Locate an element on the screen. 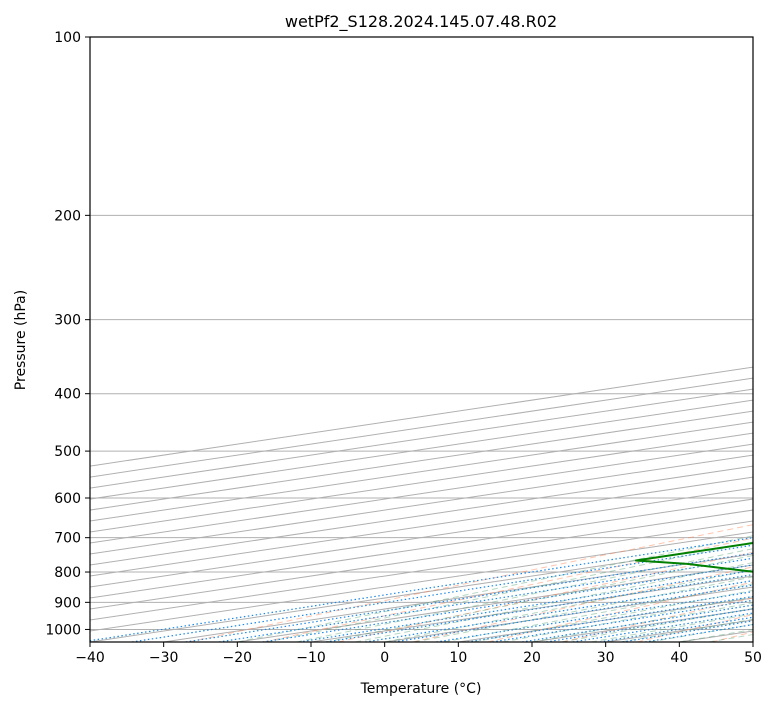 This screenshot has height=708, width=775. y-tick-label: 500 is located at coordinates (67, 452).